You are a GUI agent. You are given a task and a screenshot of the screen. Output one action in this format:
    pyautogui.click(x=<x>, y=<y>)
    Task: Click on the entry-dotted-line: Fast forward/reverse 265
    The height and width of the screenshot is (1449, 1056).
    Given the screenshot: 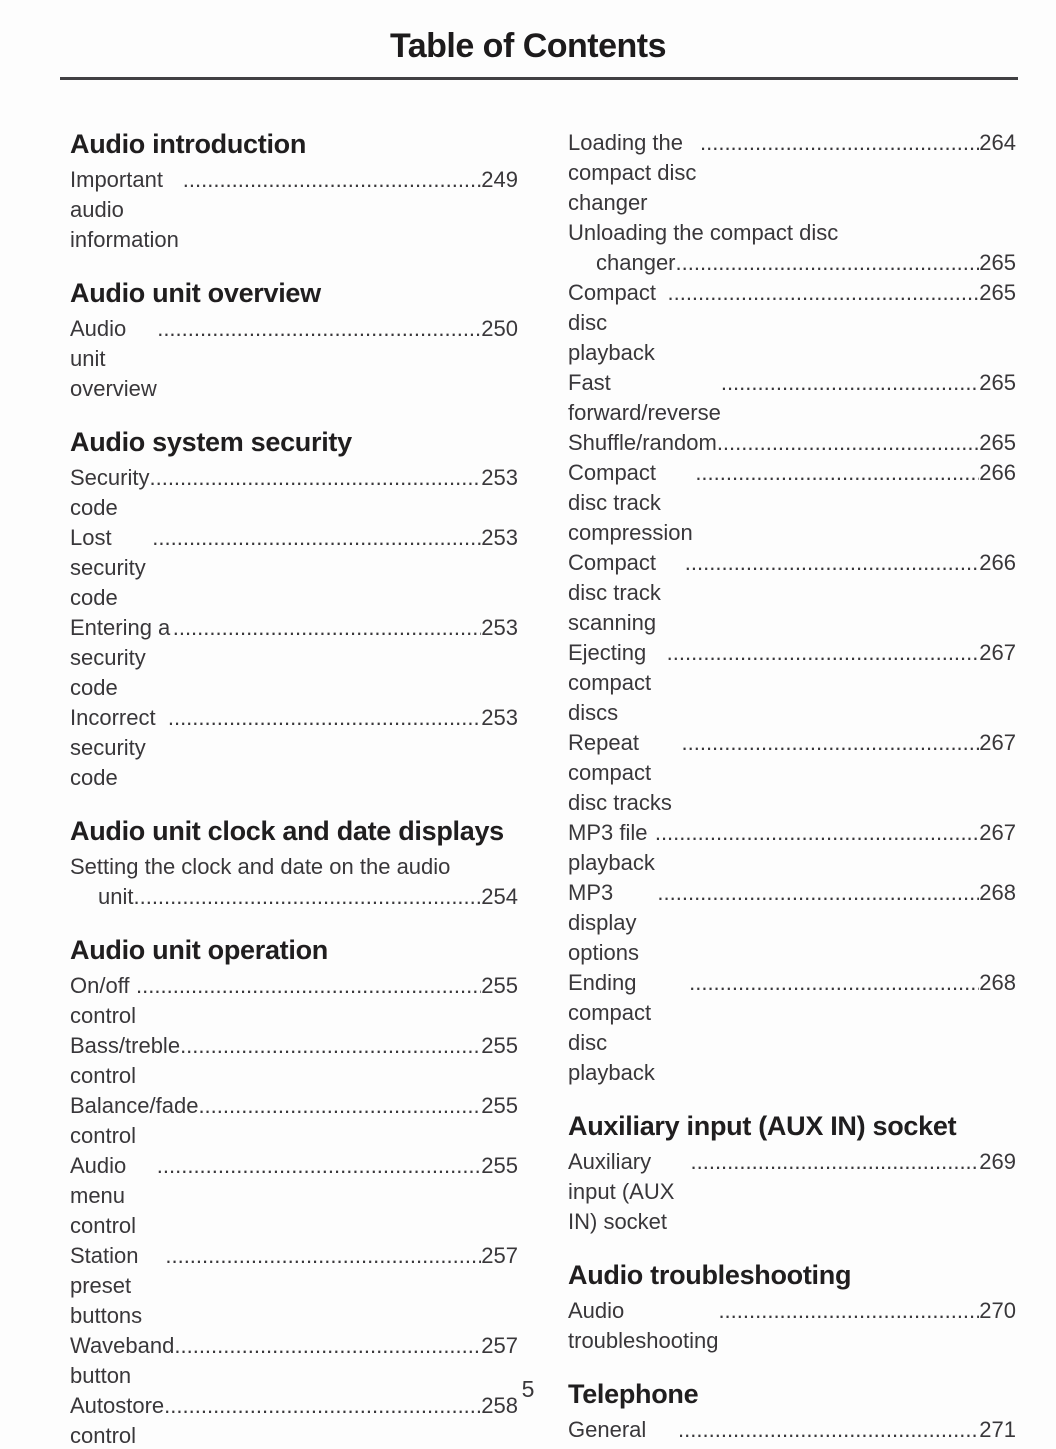 What is the action you would take?
    pyautogui.click(x=792, y=398)
    